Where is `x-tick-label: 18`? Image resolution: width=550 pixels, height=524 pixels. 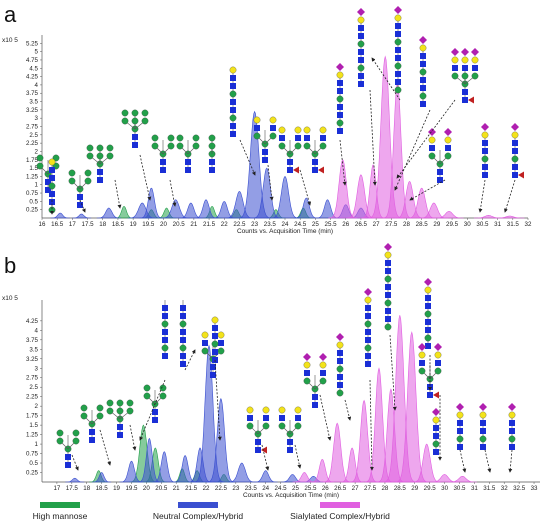 x-tick-label: 18 is located at coordinates (102, 224).